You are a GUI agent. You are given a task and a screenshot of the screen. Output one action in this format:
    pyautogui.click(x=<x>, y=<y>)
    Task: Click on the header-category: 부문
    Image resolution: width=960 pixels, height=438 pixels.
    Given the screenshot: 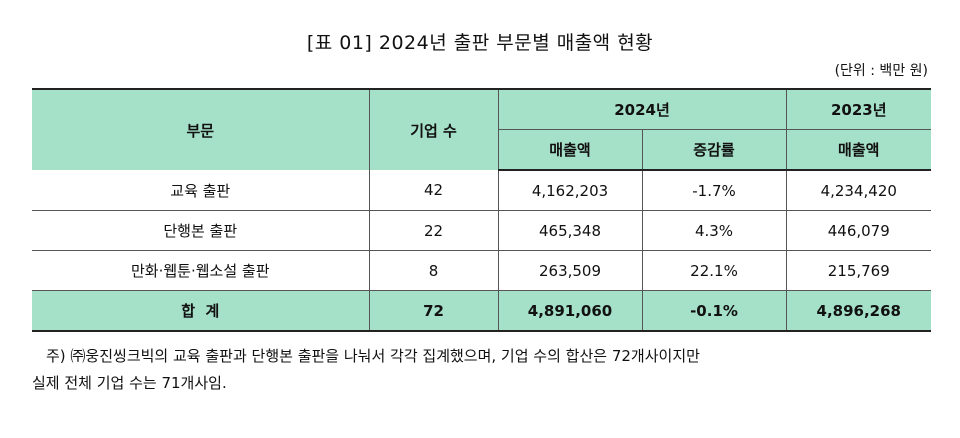 What is the action you would take?
    pyautogui.click(x=201, y=129)
    